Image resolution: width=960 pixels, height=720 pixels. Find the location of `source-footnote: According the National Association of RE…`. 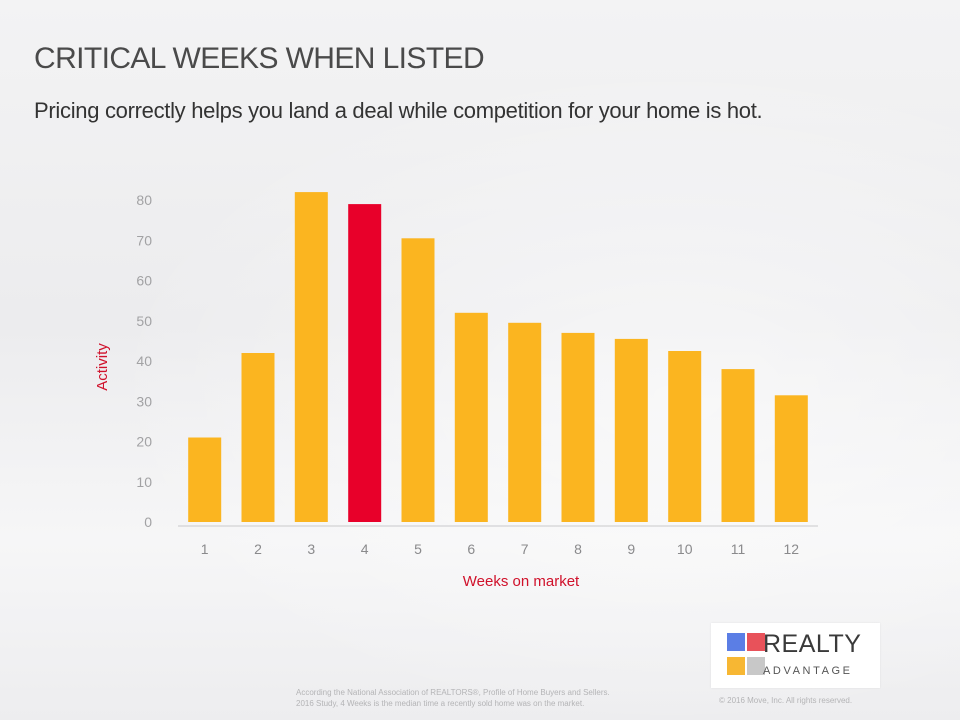

source-footnote: According the National Association of RE… is located at coordinates (496, 698).